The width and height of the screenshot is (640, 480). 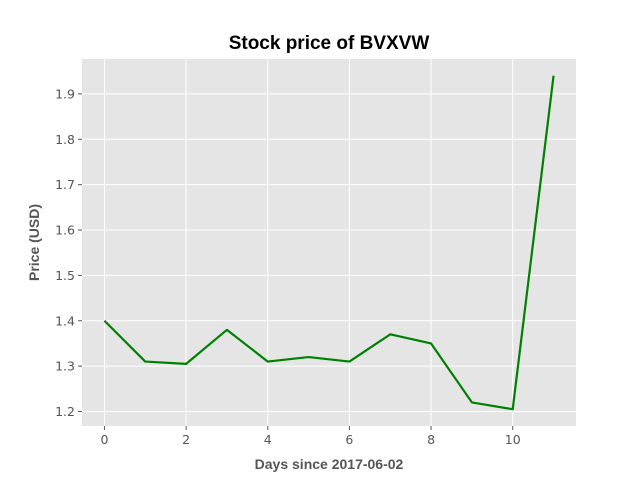 I want to click on x-tick-label: 6, so click(x=349, y=439).